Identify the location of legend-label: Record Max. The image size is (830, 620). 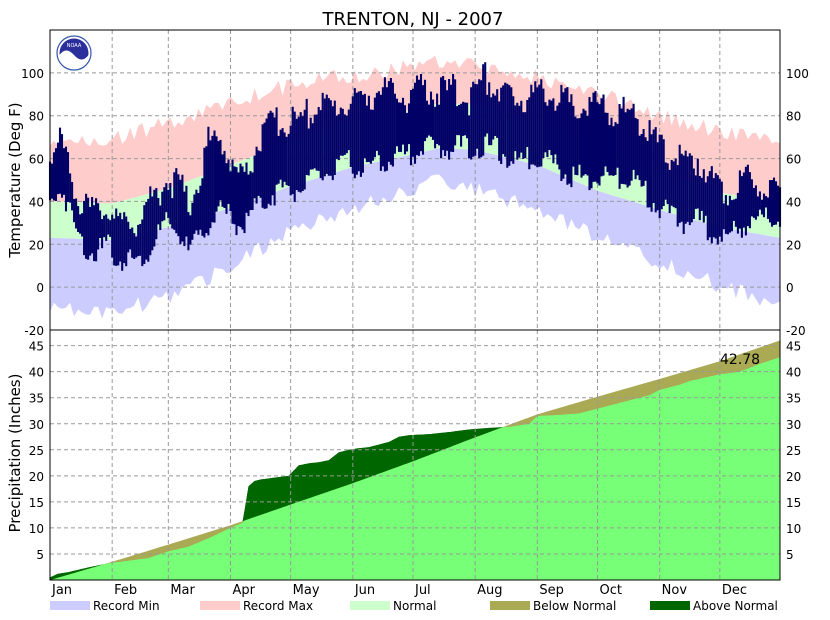
(278, 606).